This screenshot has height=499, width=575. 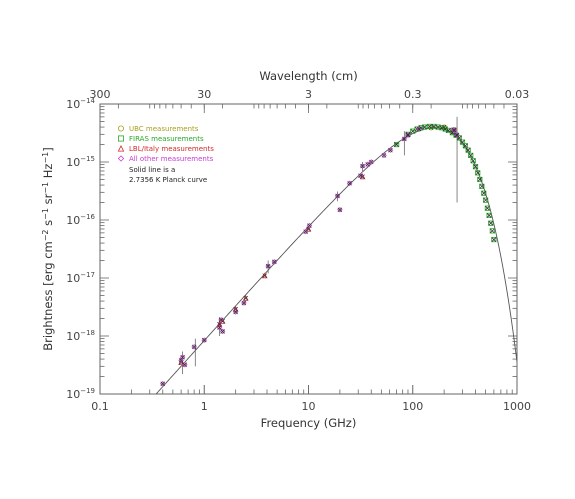 What do you see at coordinates (45, 214) in the screenshot?
I see `y-axis-title-exp2: −1` at bounding box center [45, 214].